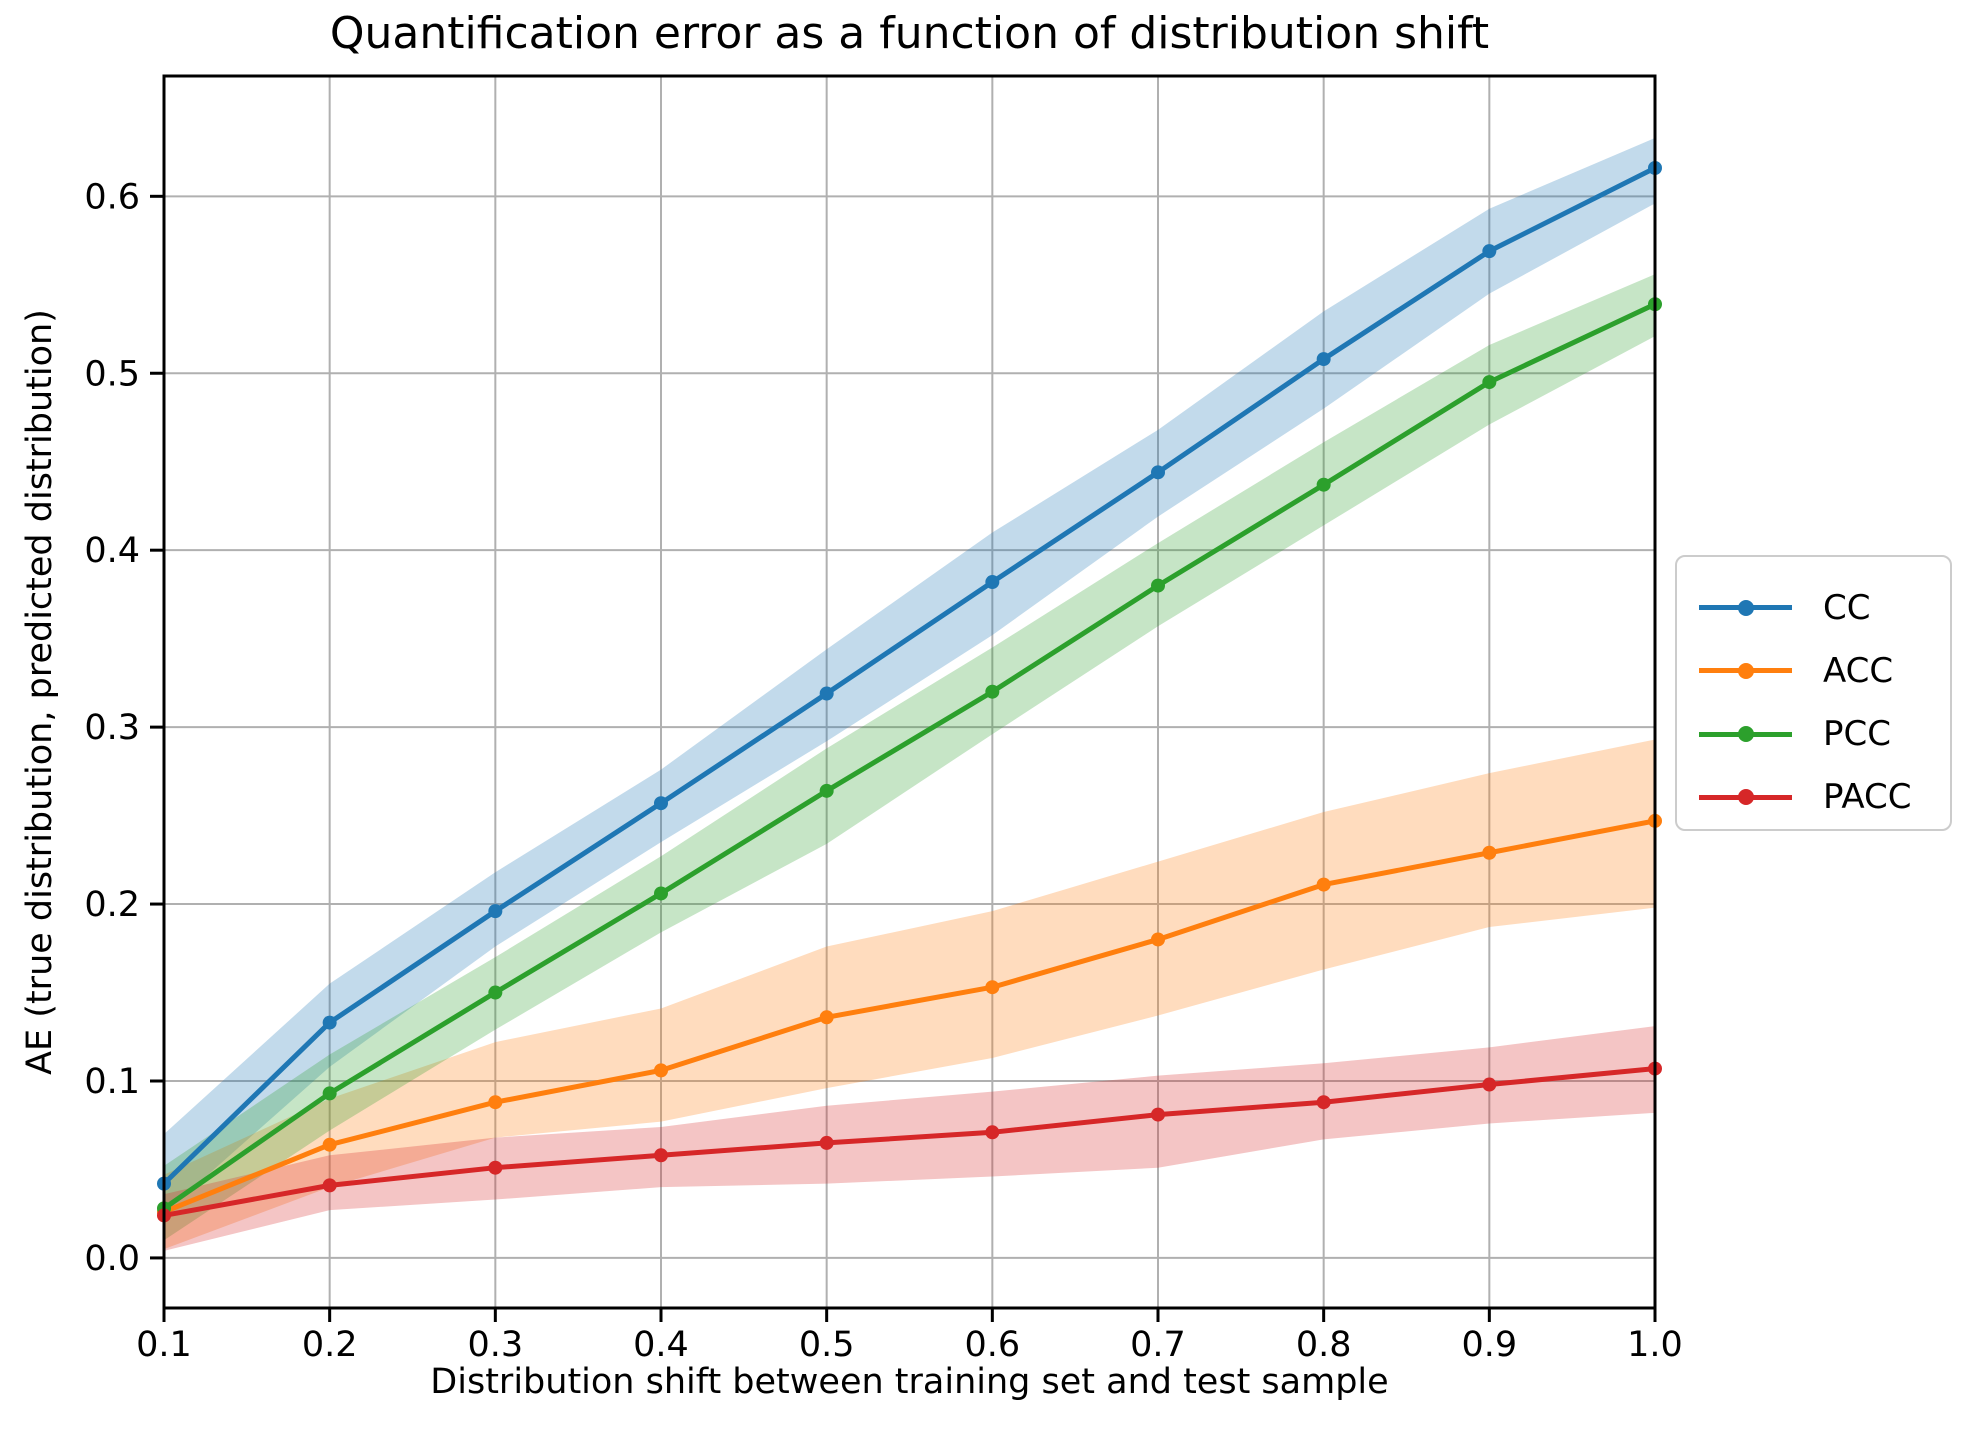  Describe the element at coordinates (1814, 670) in the screenshot. I see `legend-item-acc: ACC` at that location.